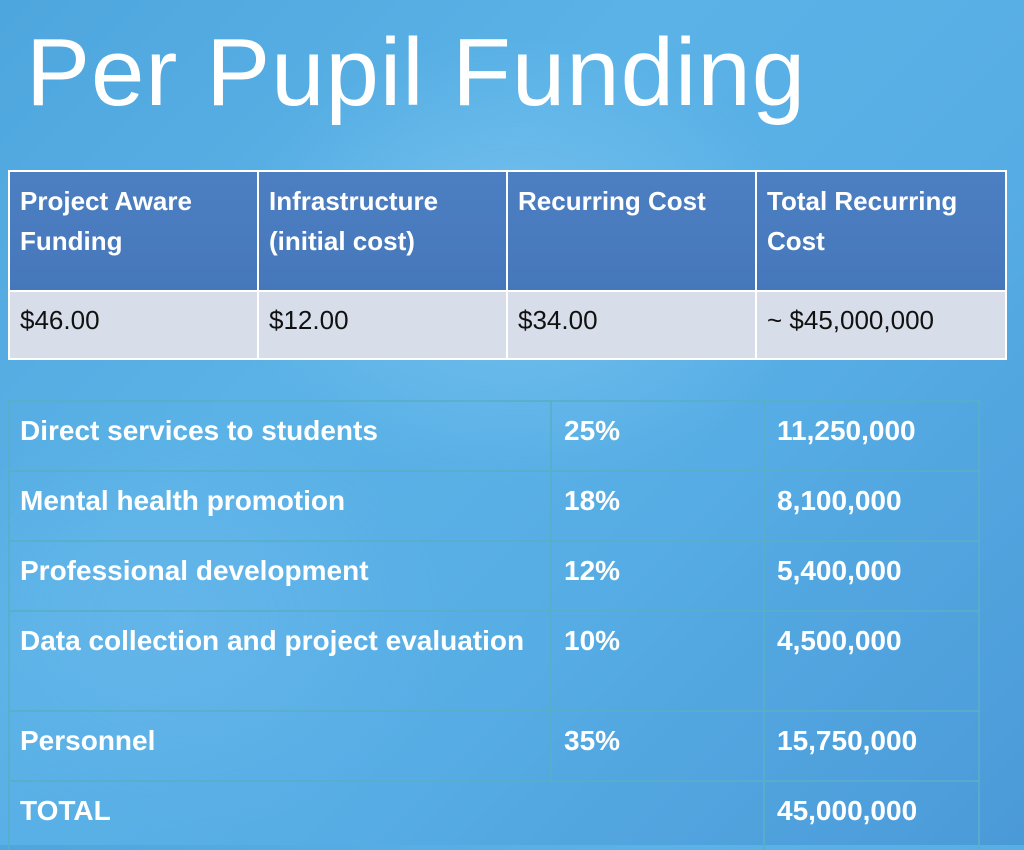  I want to click on allocation-amount: 11,250,000, so click(871, 436).